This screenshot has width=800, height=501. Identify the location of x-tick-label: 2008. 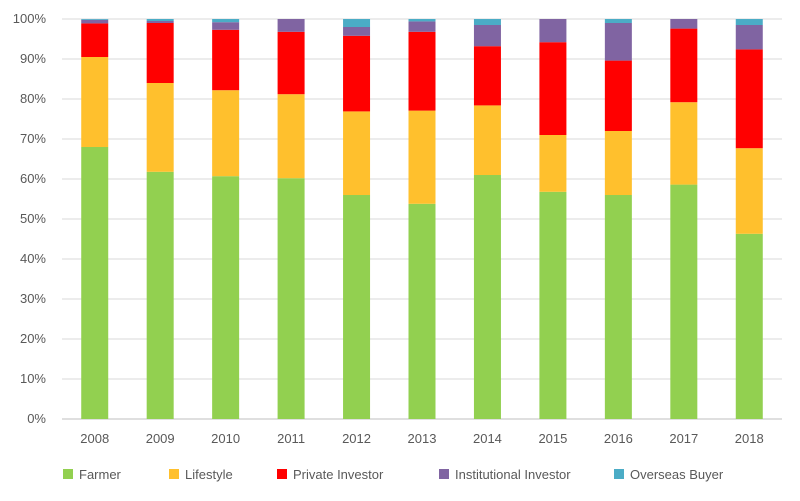
(94, 438).